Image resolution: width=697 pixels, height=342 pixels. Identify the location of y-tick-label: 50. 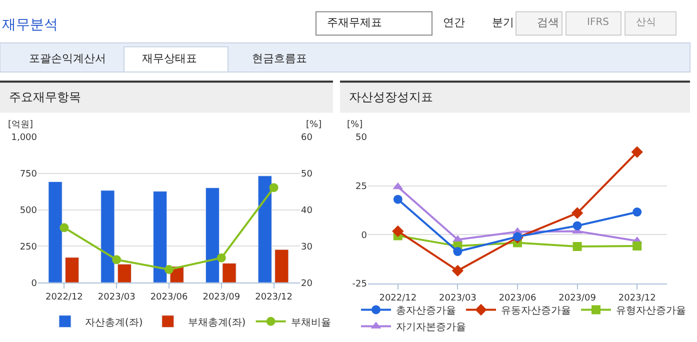
(362, 138).